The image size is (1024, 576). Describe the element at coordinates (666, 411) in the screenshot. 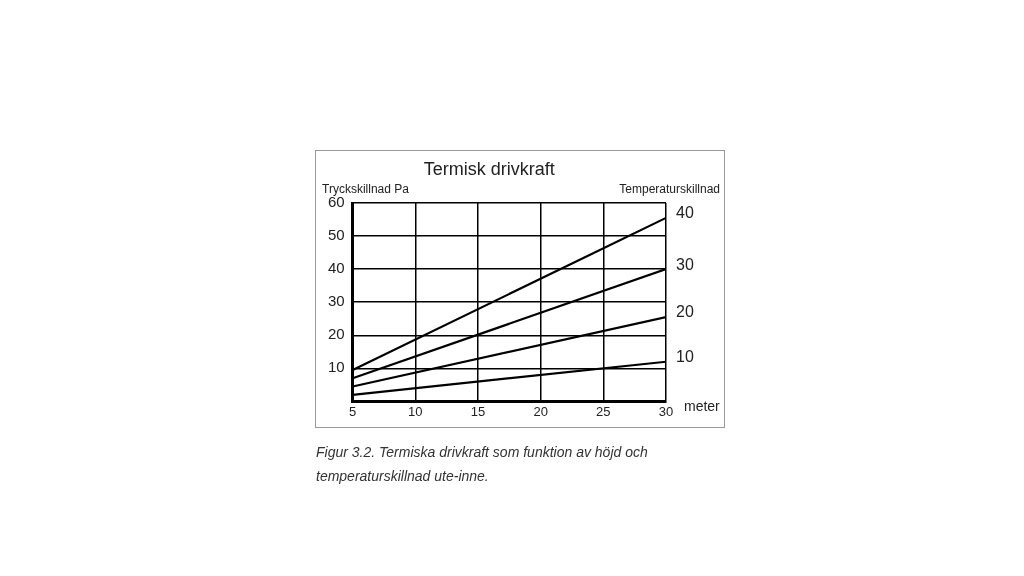

I see `x-tick-label: 30` at that location.